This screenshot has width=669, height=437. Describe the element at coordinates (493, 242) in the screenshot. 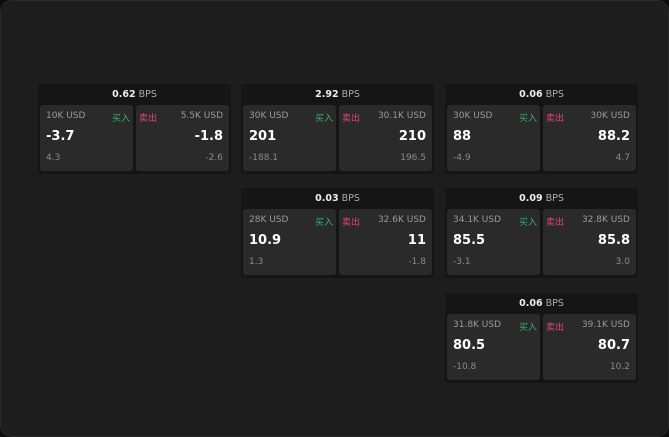

I see `buy-button: 34.1K USD 买入 85.5 -3.1` at that location.